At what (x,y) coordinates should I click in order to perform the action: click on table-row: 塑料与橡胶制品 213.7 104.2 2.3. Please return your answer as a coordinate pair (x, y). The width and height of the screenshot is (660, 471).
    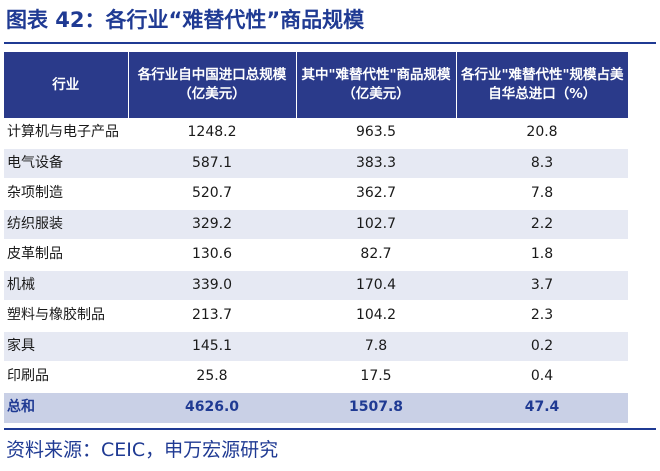
    Looking at the image, I should click on (316, 316).